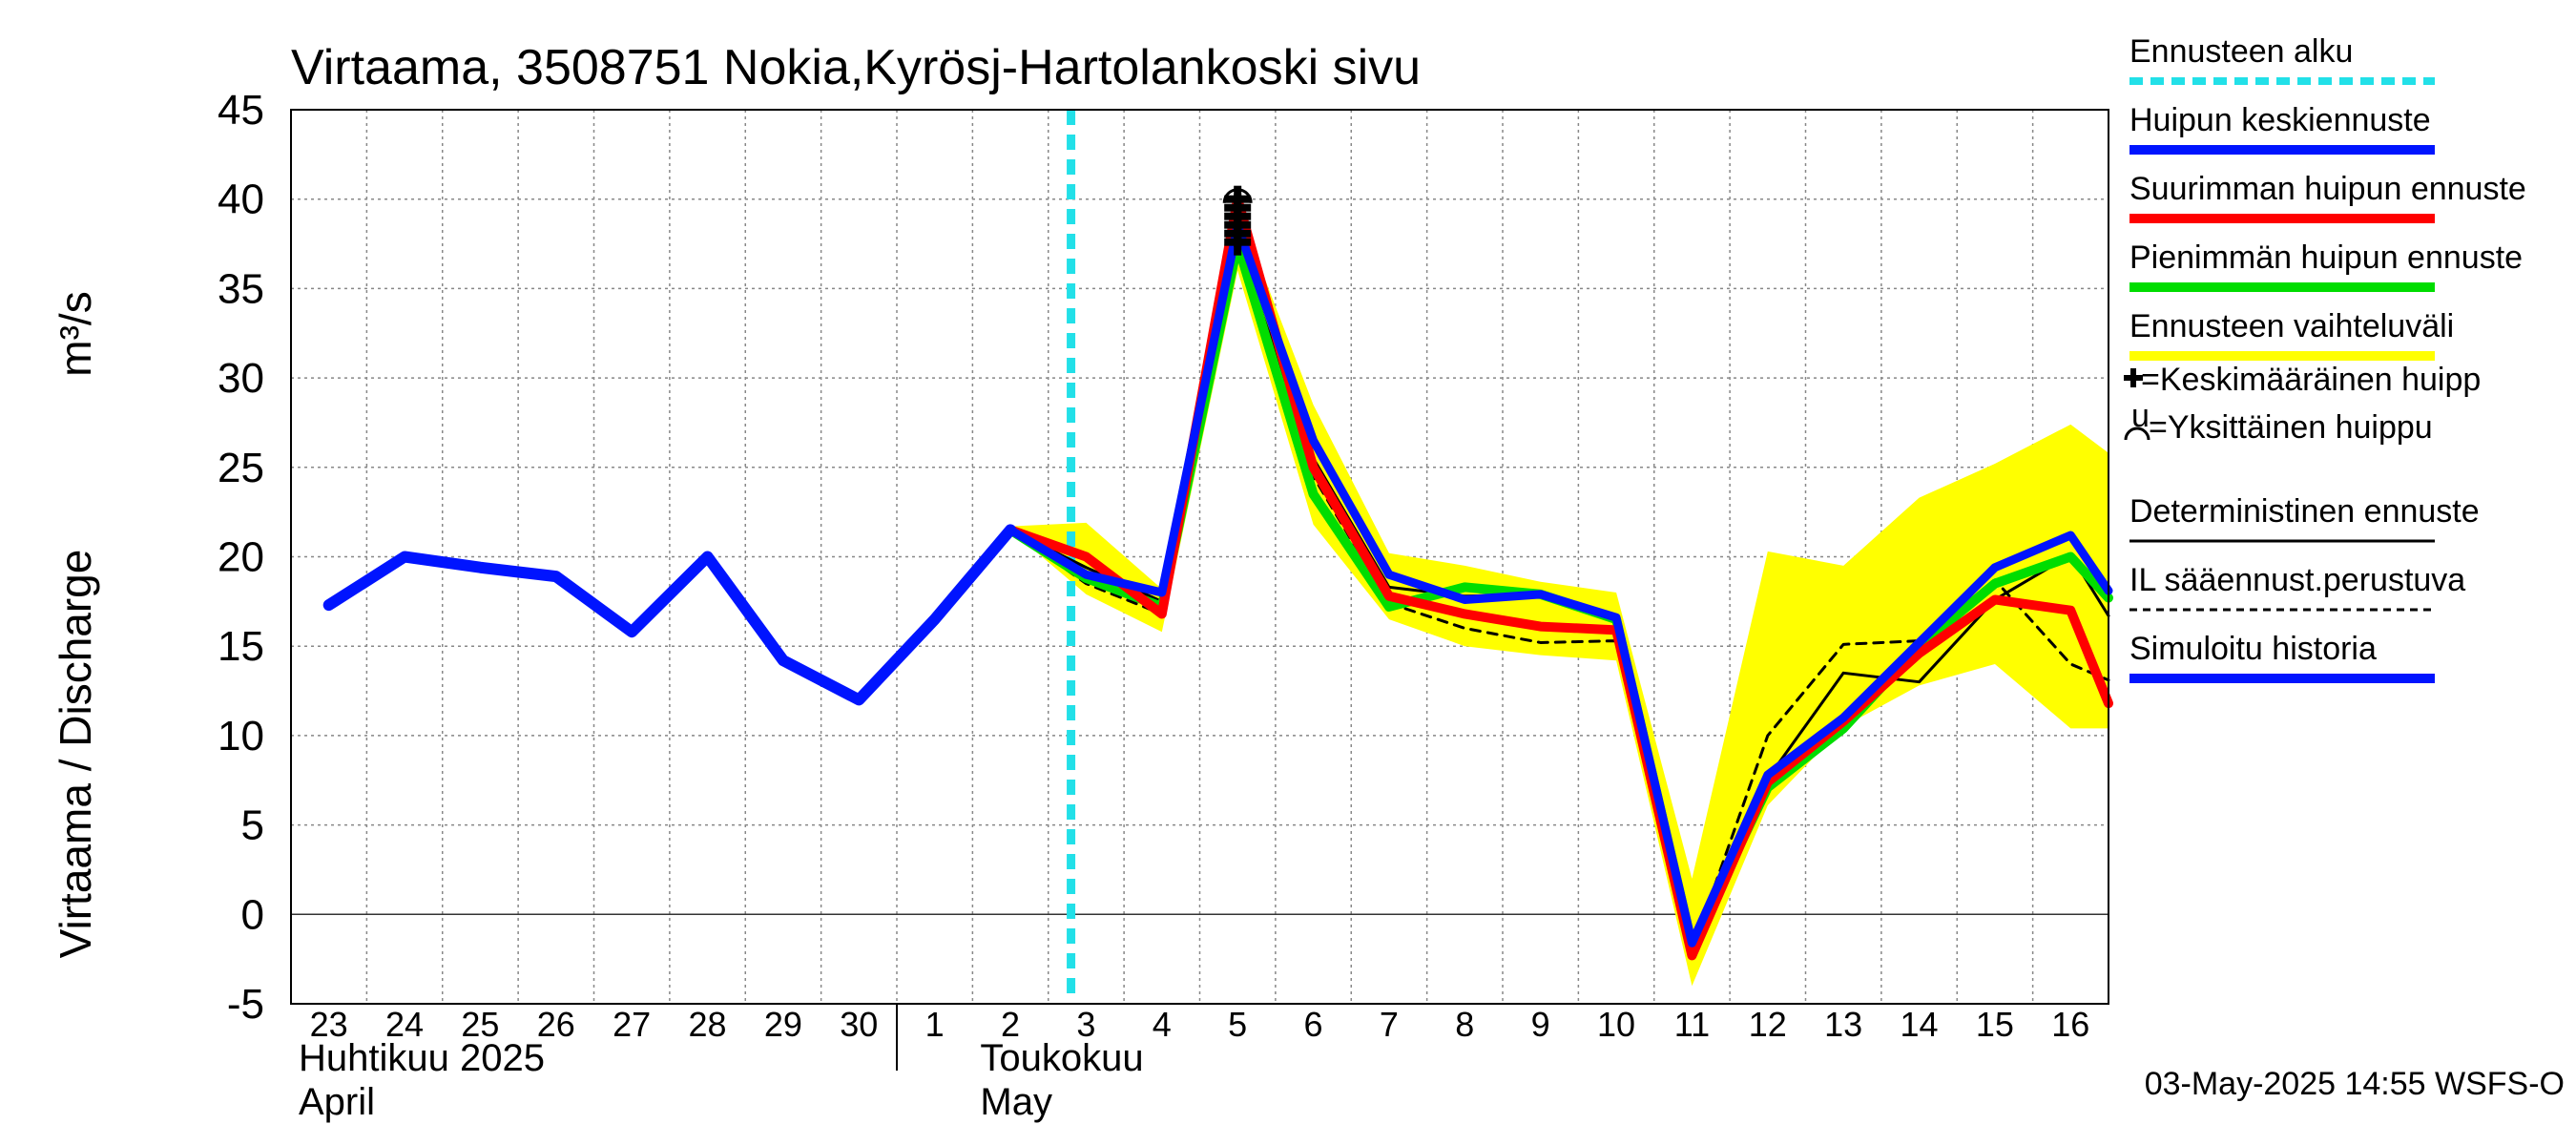 The image size is (2576, 1145). I want to click on x-tick-label: 11, so click(1692, 1025).